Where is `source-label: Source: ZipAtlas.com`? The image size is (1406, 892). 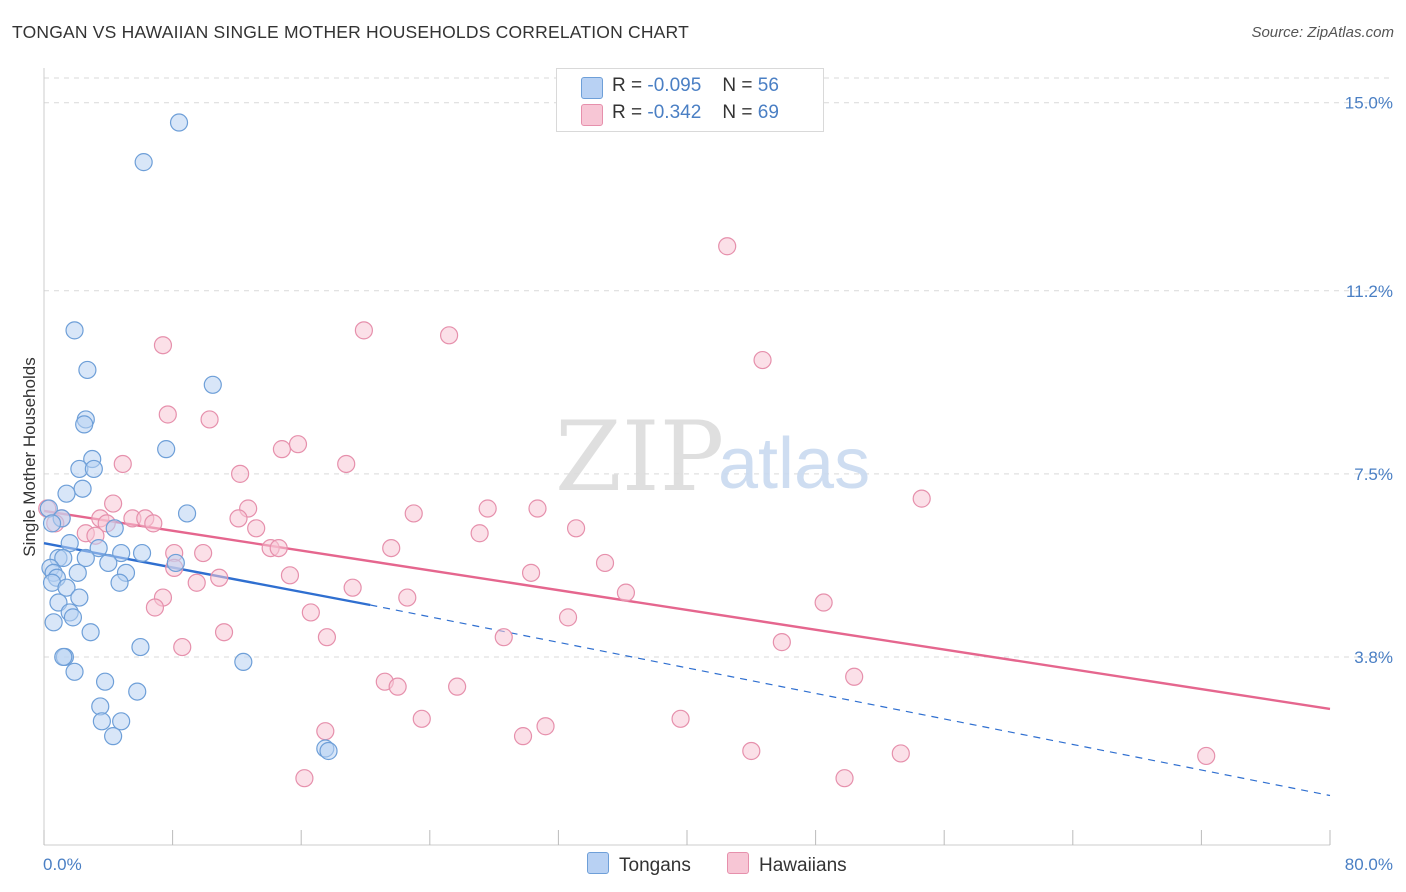 source-label: Source: ZipAtlas.com is located at coordinates (1322, 32).